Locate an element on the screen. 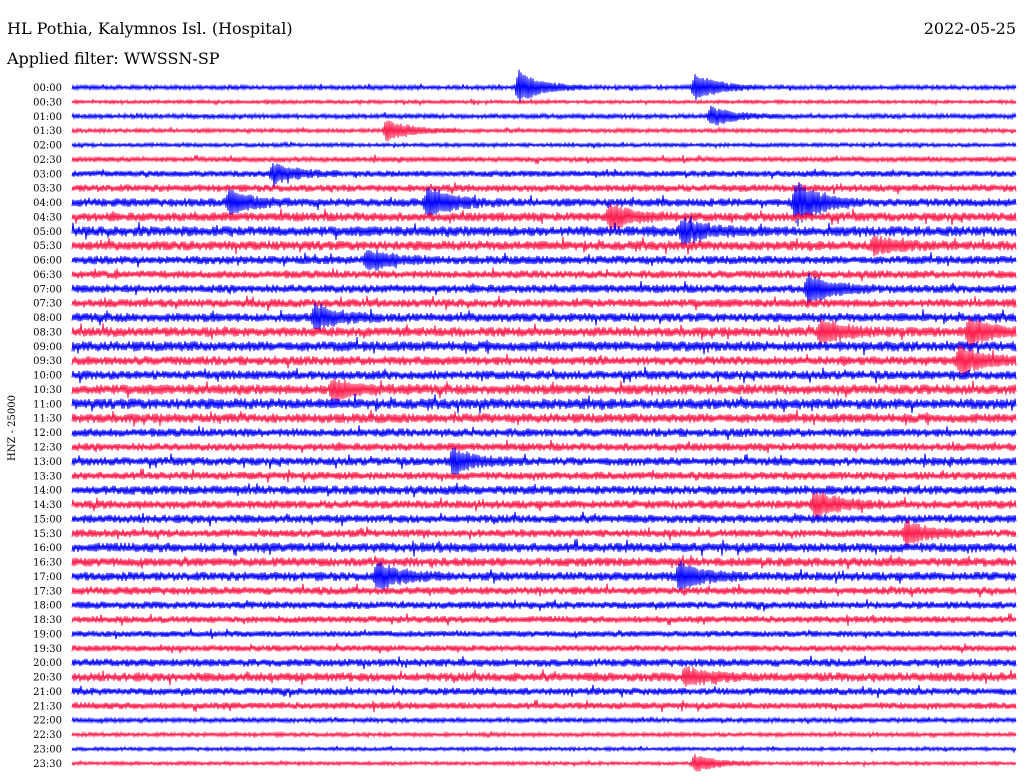  row-time-label: 23:30 is located at coordinates (47, 764).